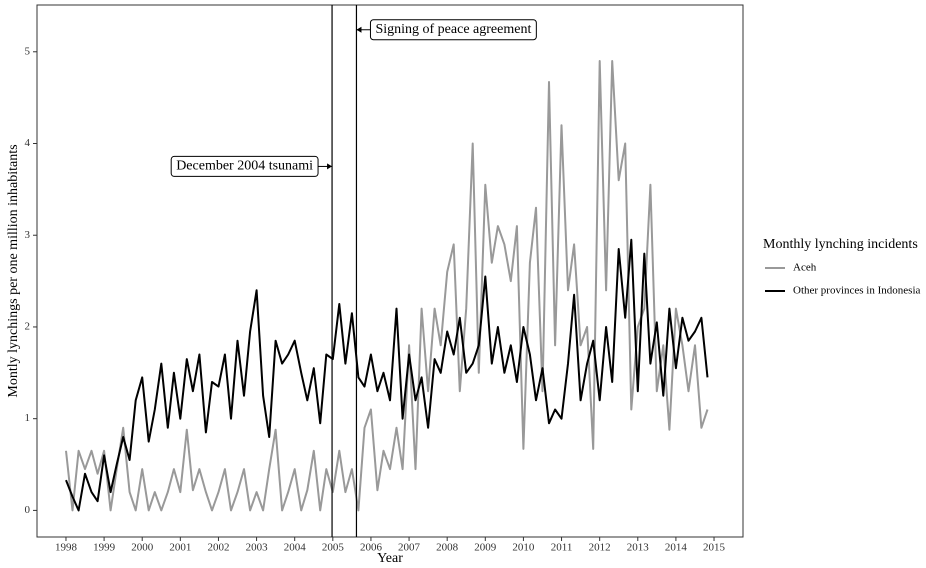  Describe the element at coordinates (180, 548) in the screenshot. I see `x-tick-label: 2001` at that location.